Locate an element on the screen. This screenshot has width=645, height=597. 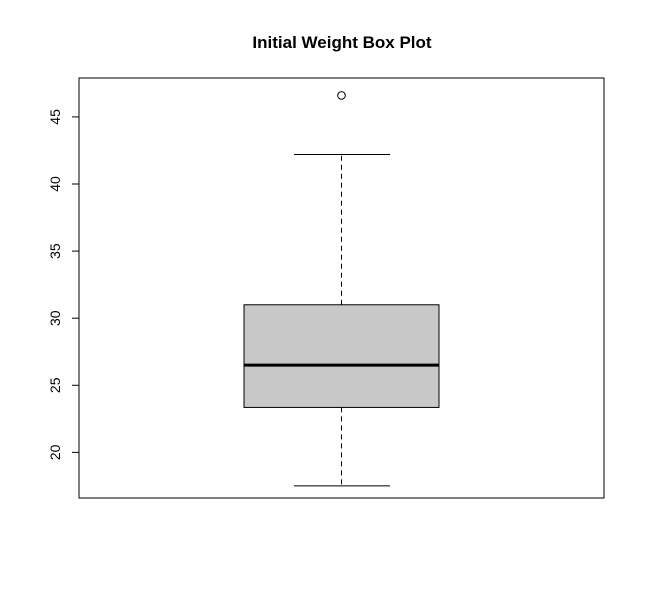
y-tick-label: 35 is located at coordinates (55, 251).